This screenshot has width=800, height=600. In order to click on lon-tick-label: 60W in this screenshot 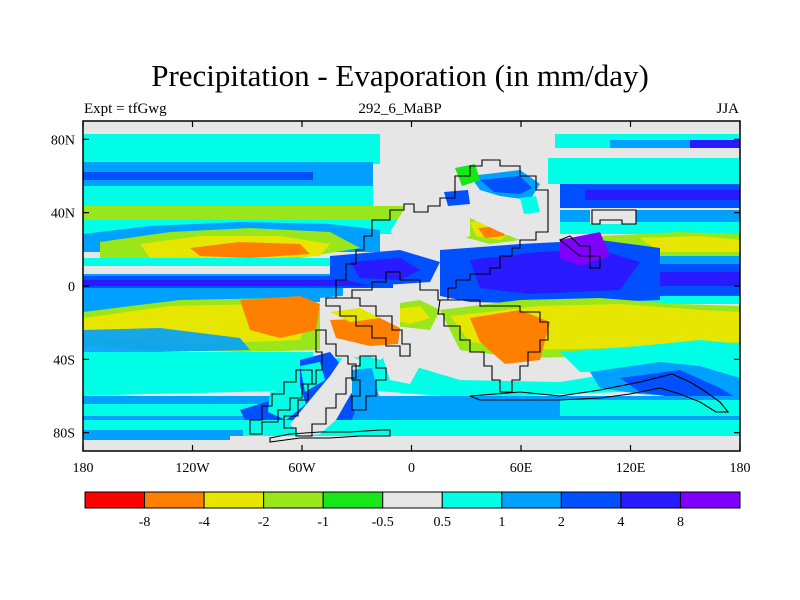, I will do `click(302, 468)`.